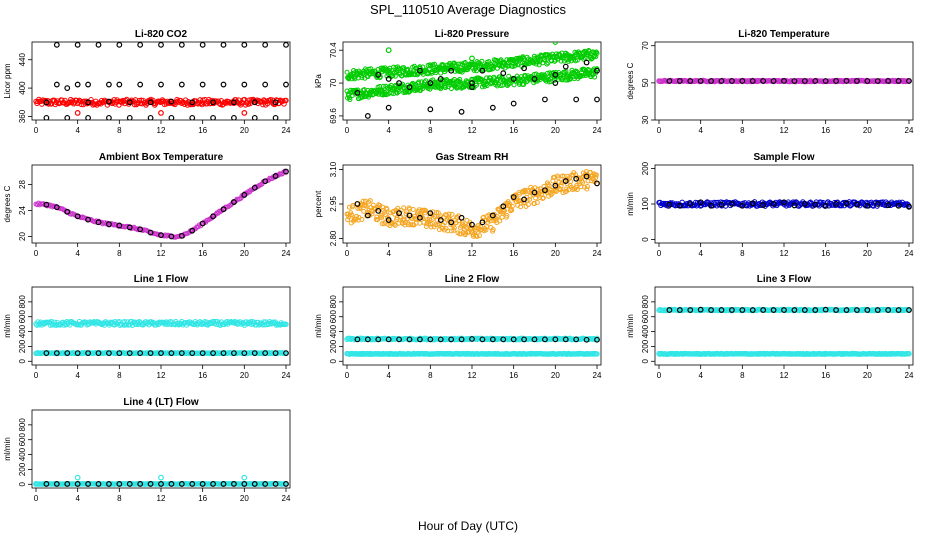 This screenshot has height=545, width=936. I want to click on y-tick-label: 200, so click(645, 346).